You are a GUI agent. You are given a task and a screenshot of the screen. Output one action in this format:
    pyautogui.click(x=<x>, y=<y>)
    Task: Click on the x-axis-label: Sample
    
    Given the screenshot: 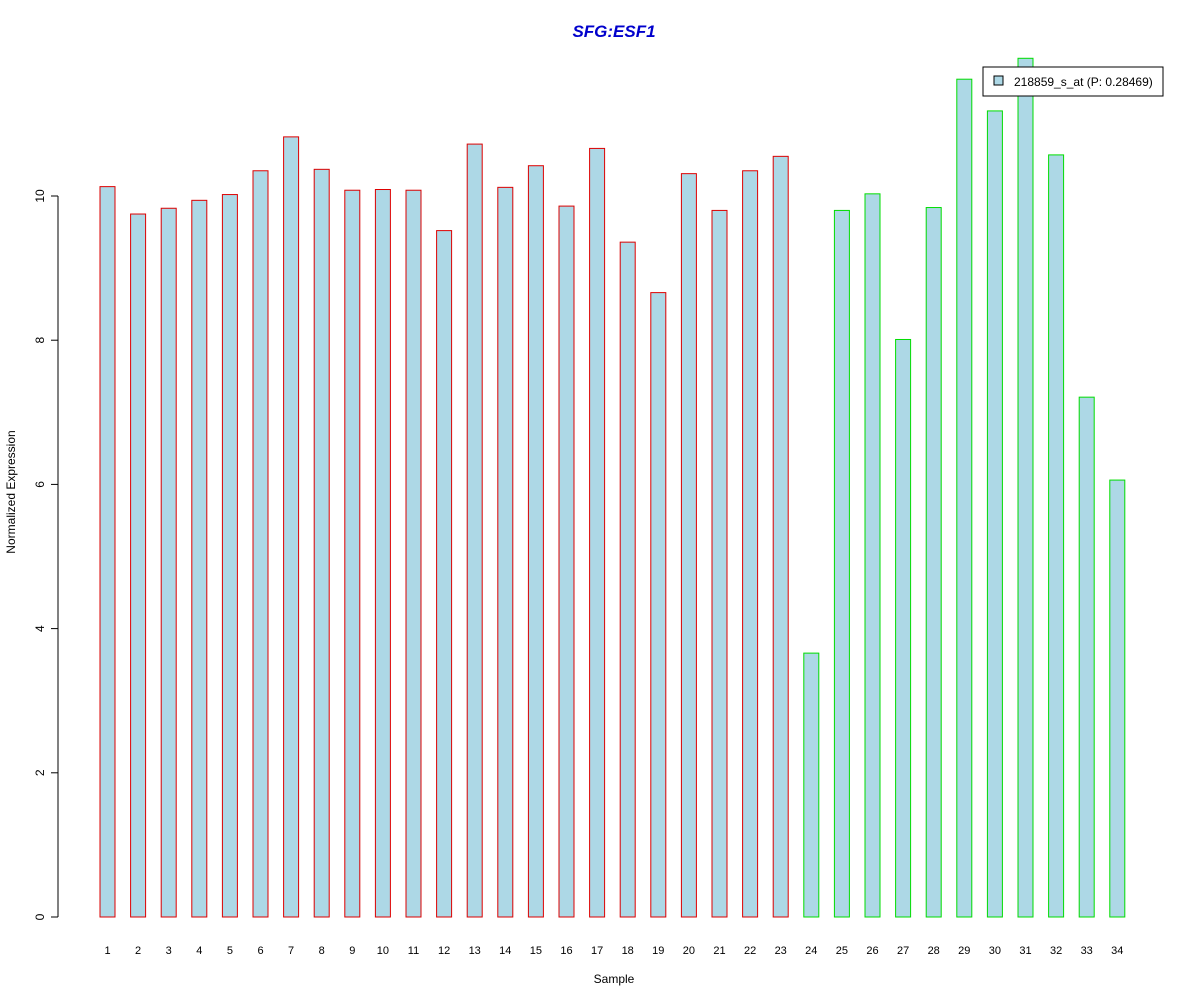 What is the action you would take?
    pyautogui.click(x=614, y=979)
    